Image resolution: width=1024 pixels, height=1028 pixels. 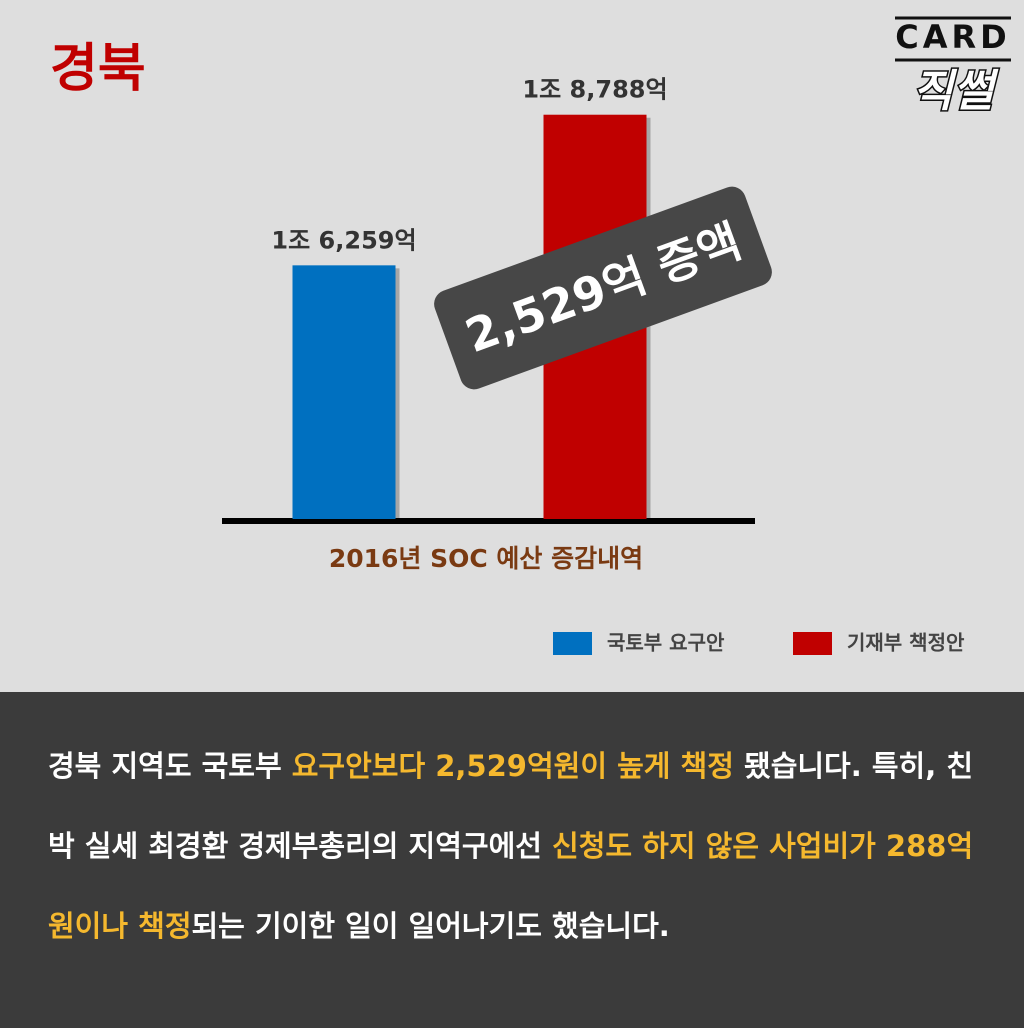 I want to click on legend-label: 기재부 책정안, so click(x=906, y=643).